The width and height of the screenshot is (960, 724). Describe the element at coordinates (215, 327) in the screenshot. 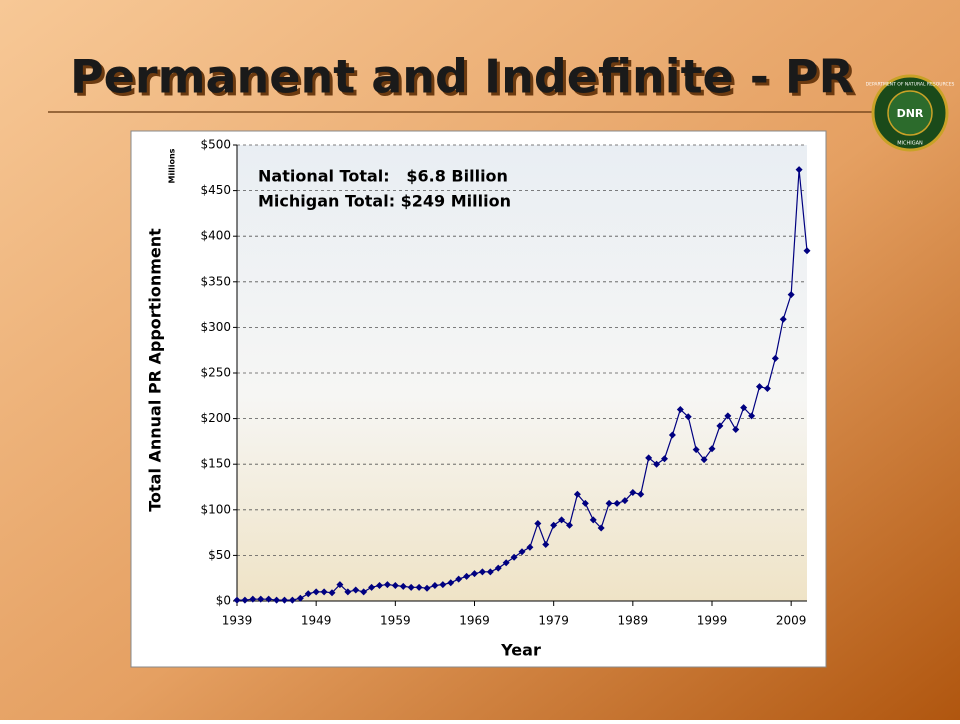

I see `y-tick-label: $300` at that location.